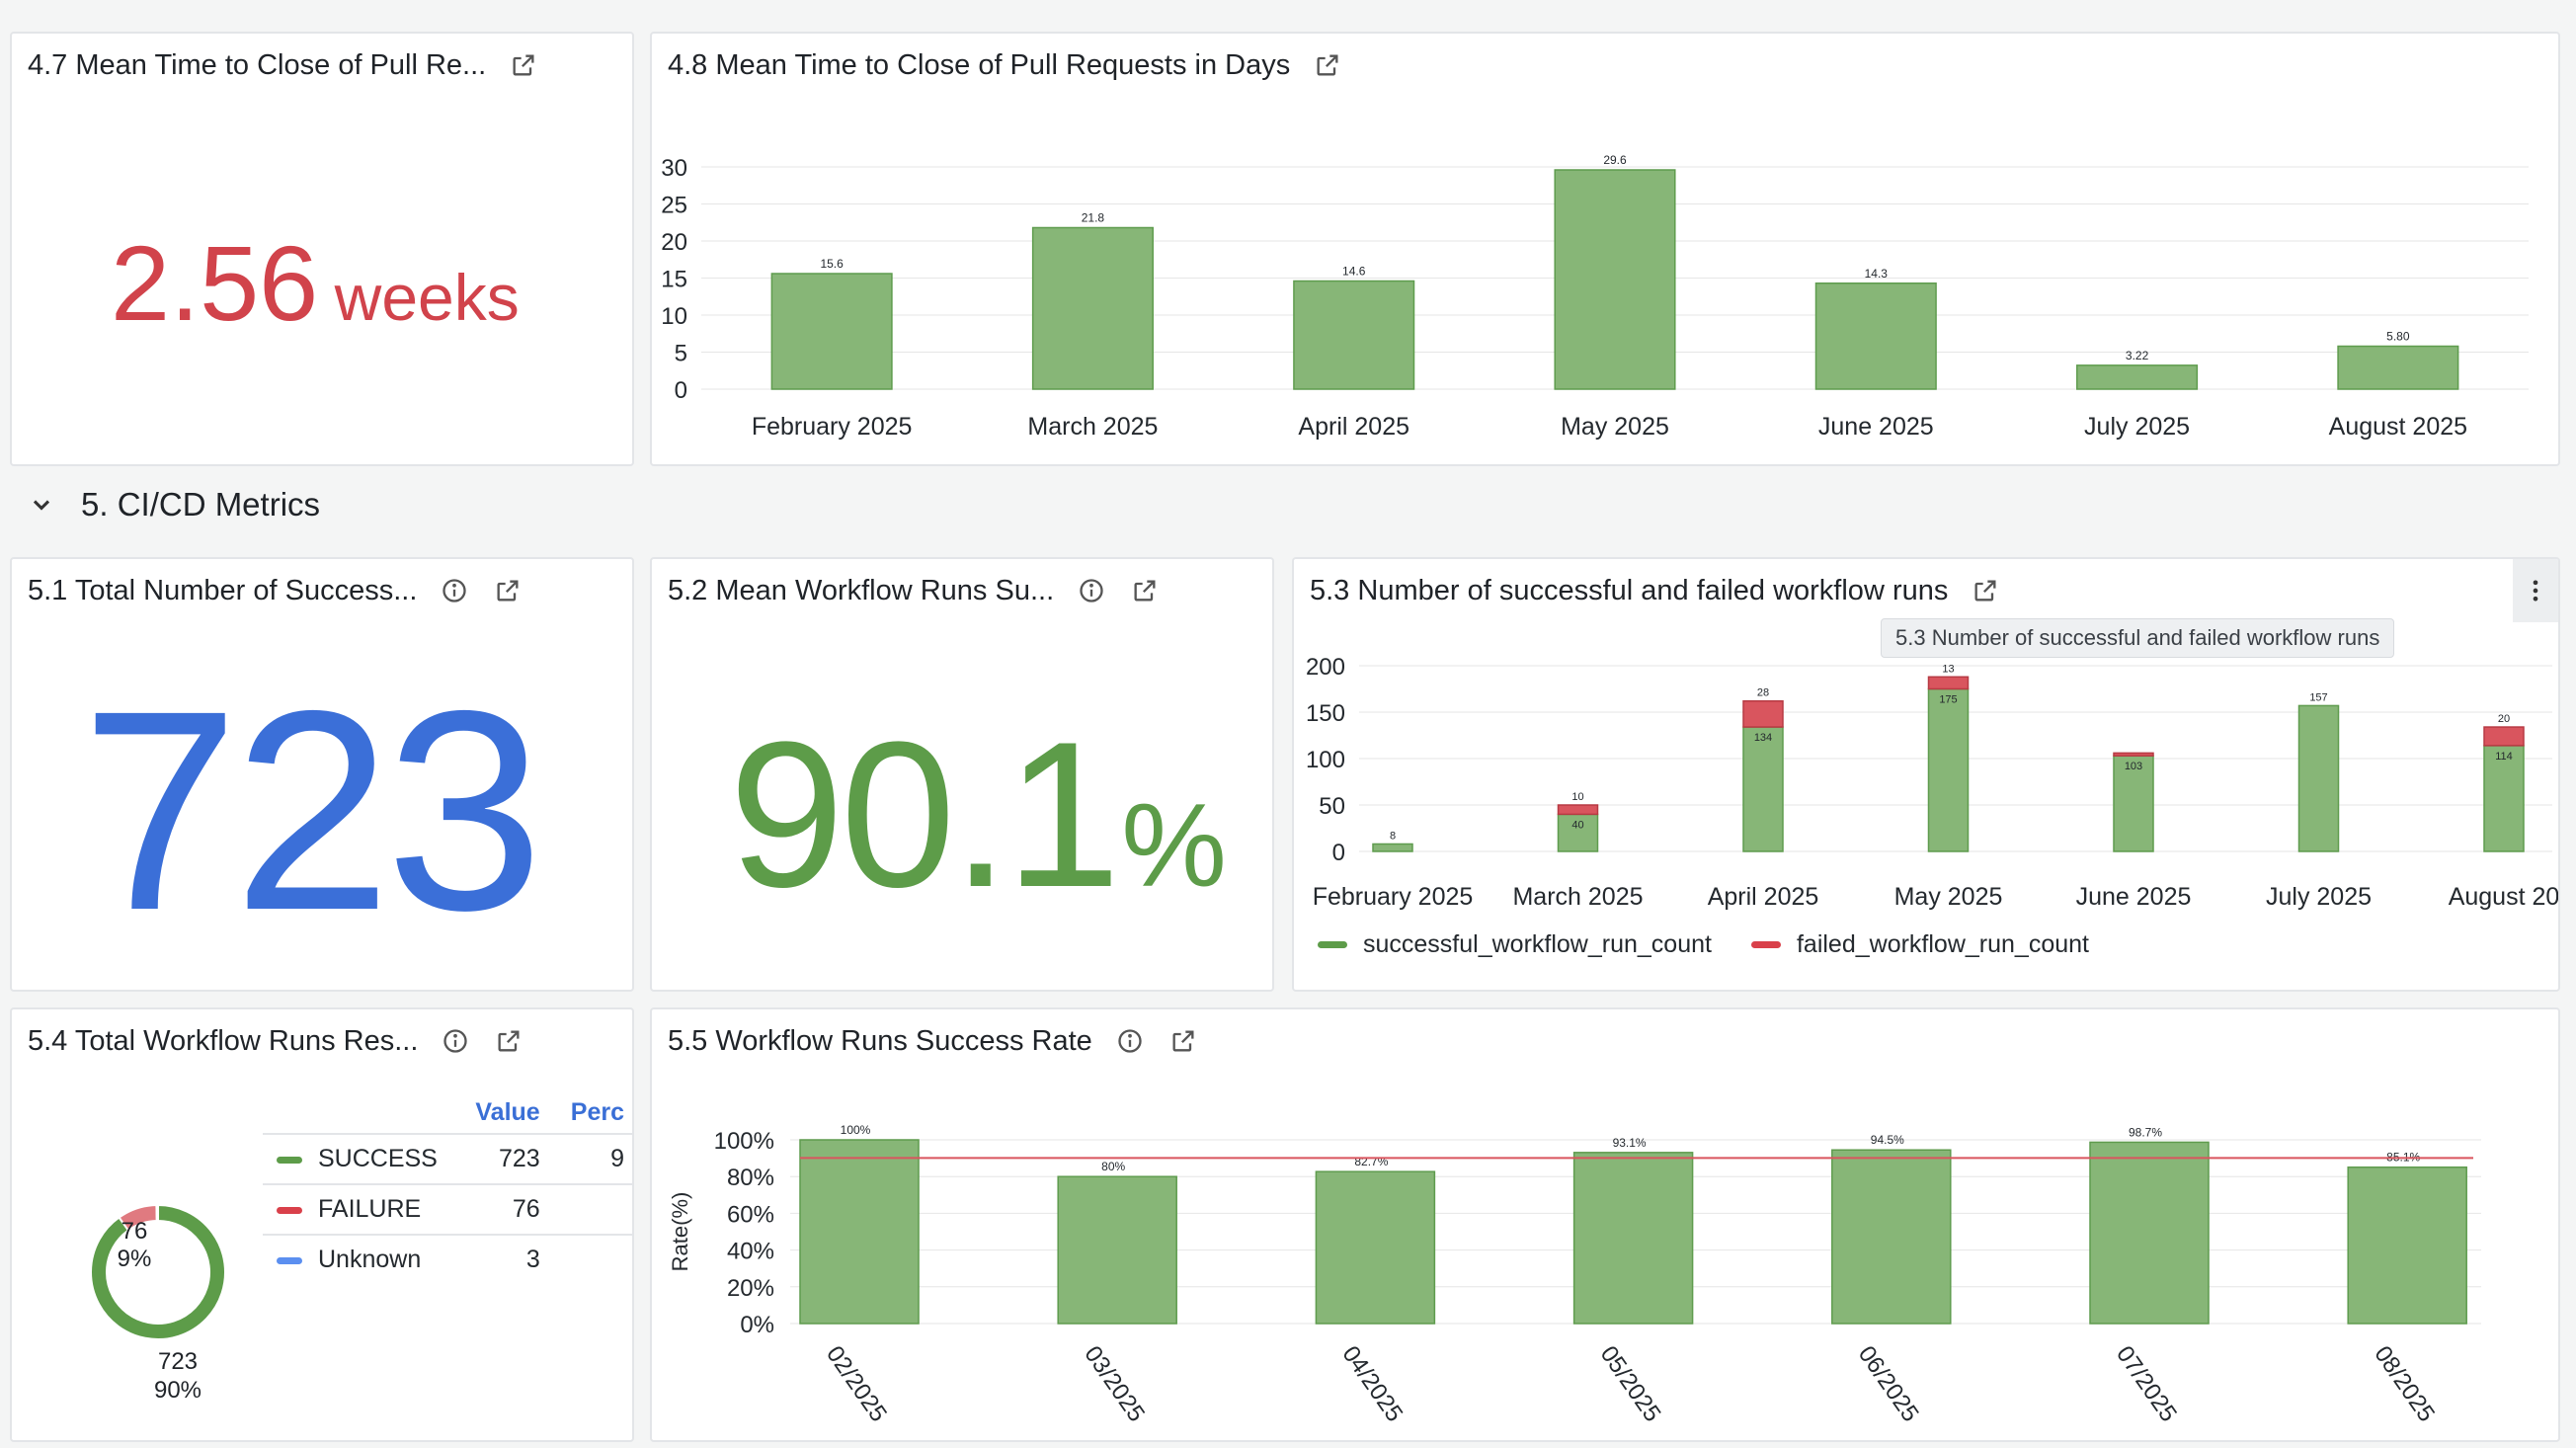 This screenshot has width=2576, height=1448. I want to click on stat-number: 90.1, so click(925, 814).